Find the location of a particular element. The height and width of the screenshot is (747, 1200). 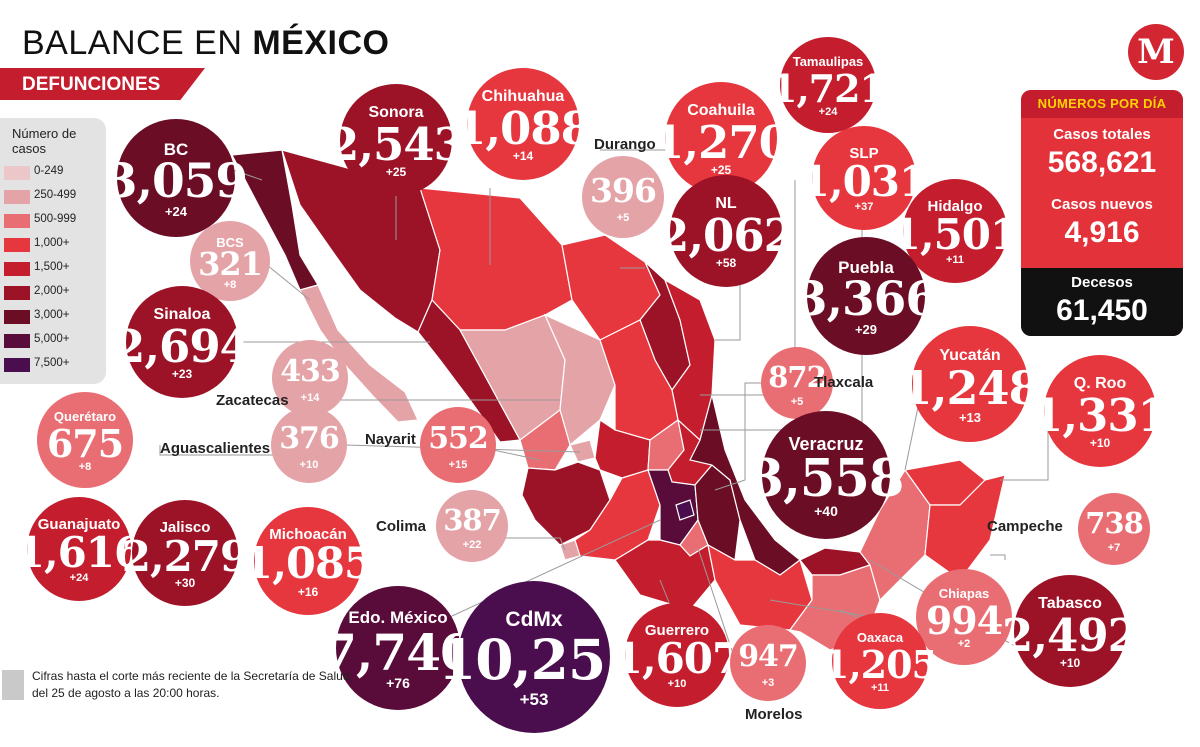

state-new-deaths: +30 is located at coordinates (185, 583).